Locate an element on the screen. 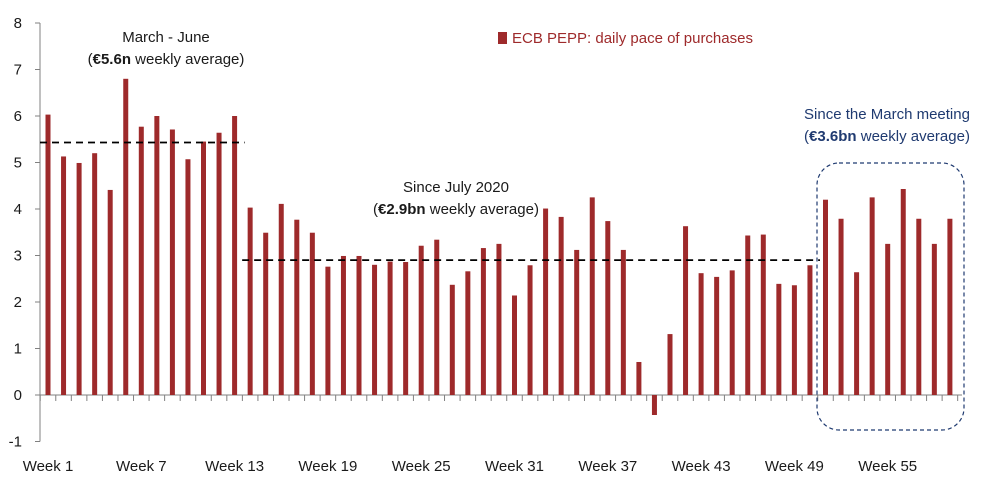 This screenshot has height=481, width=986. y-tick-label: 5 is located at coordinates (18, 163).